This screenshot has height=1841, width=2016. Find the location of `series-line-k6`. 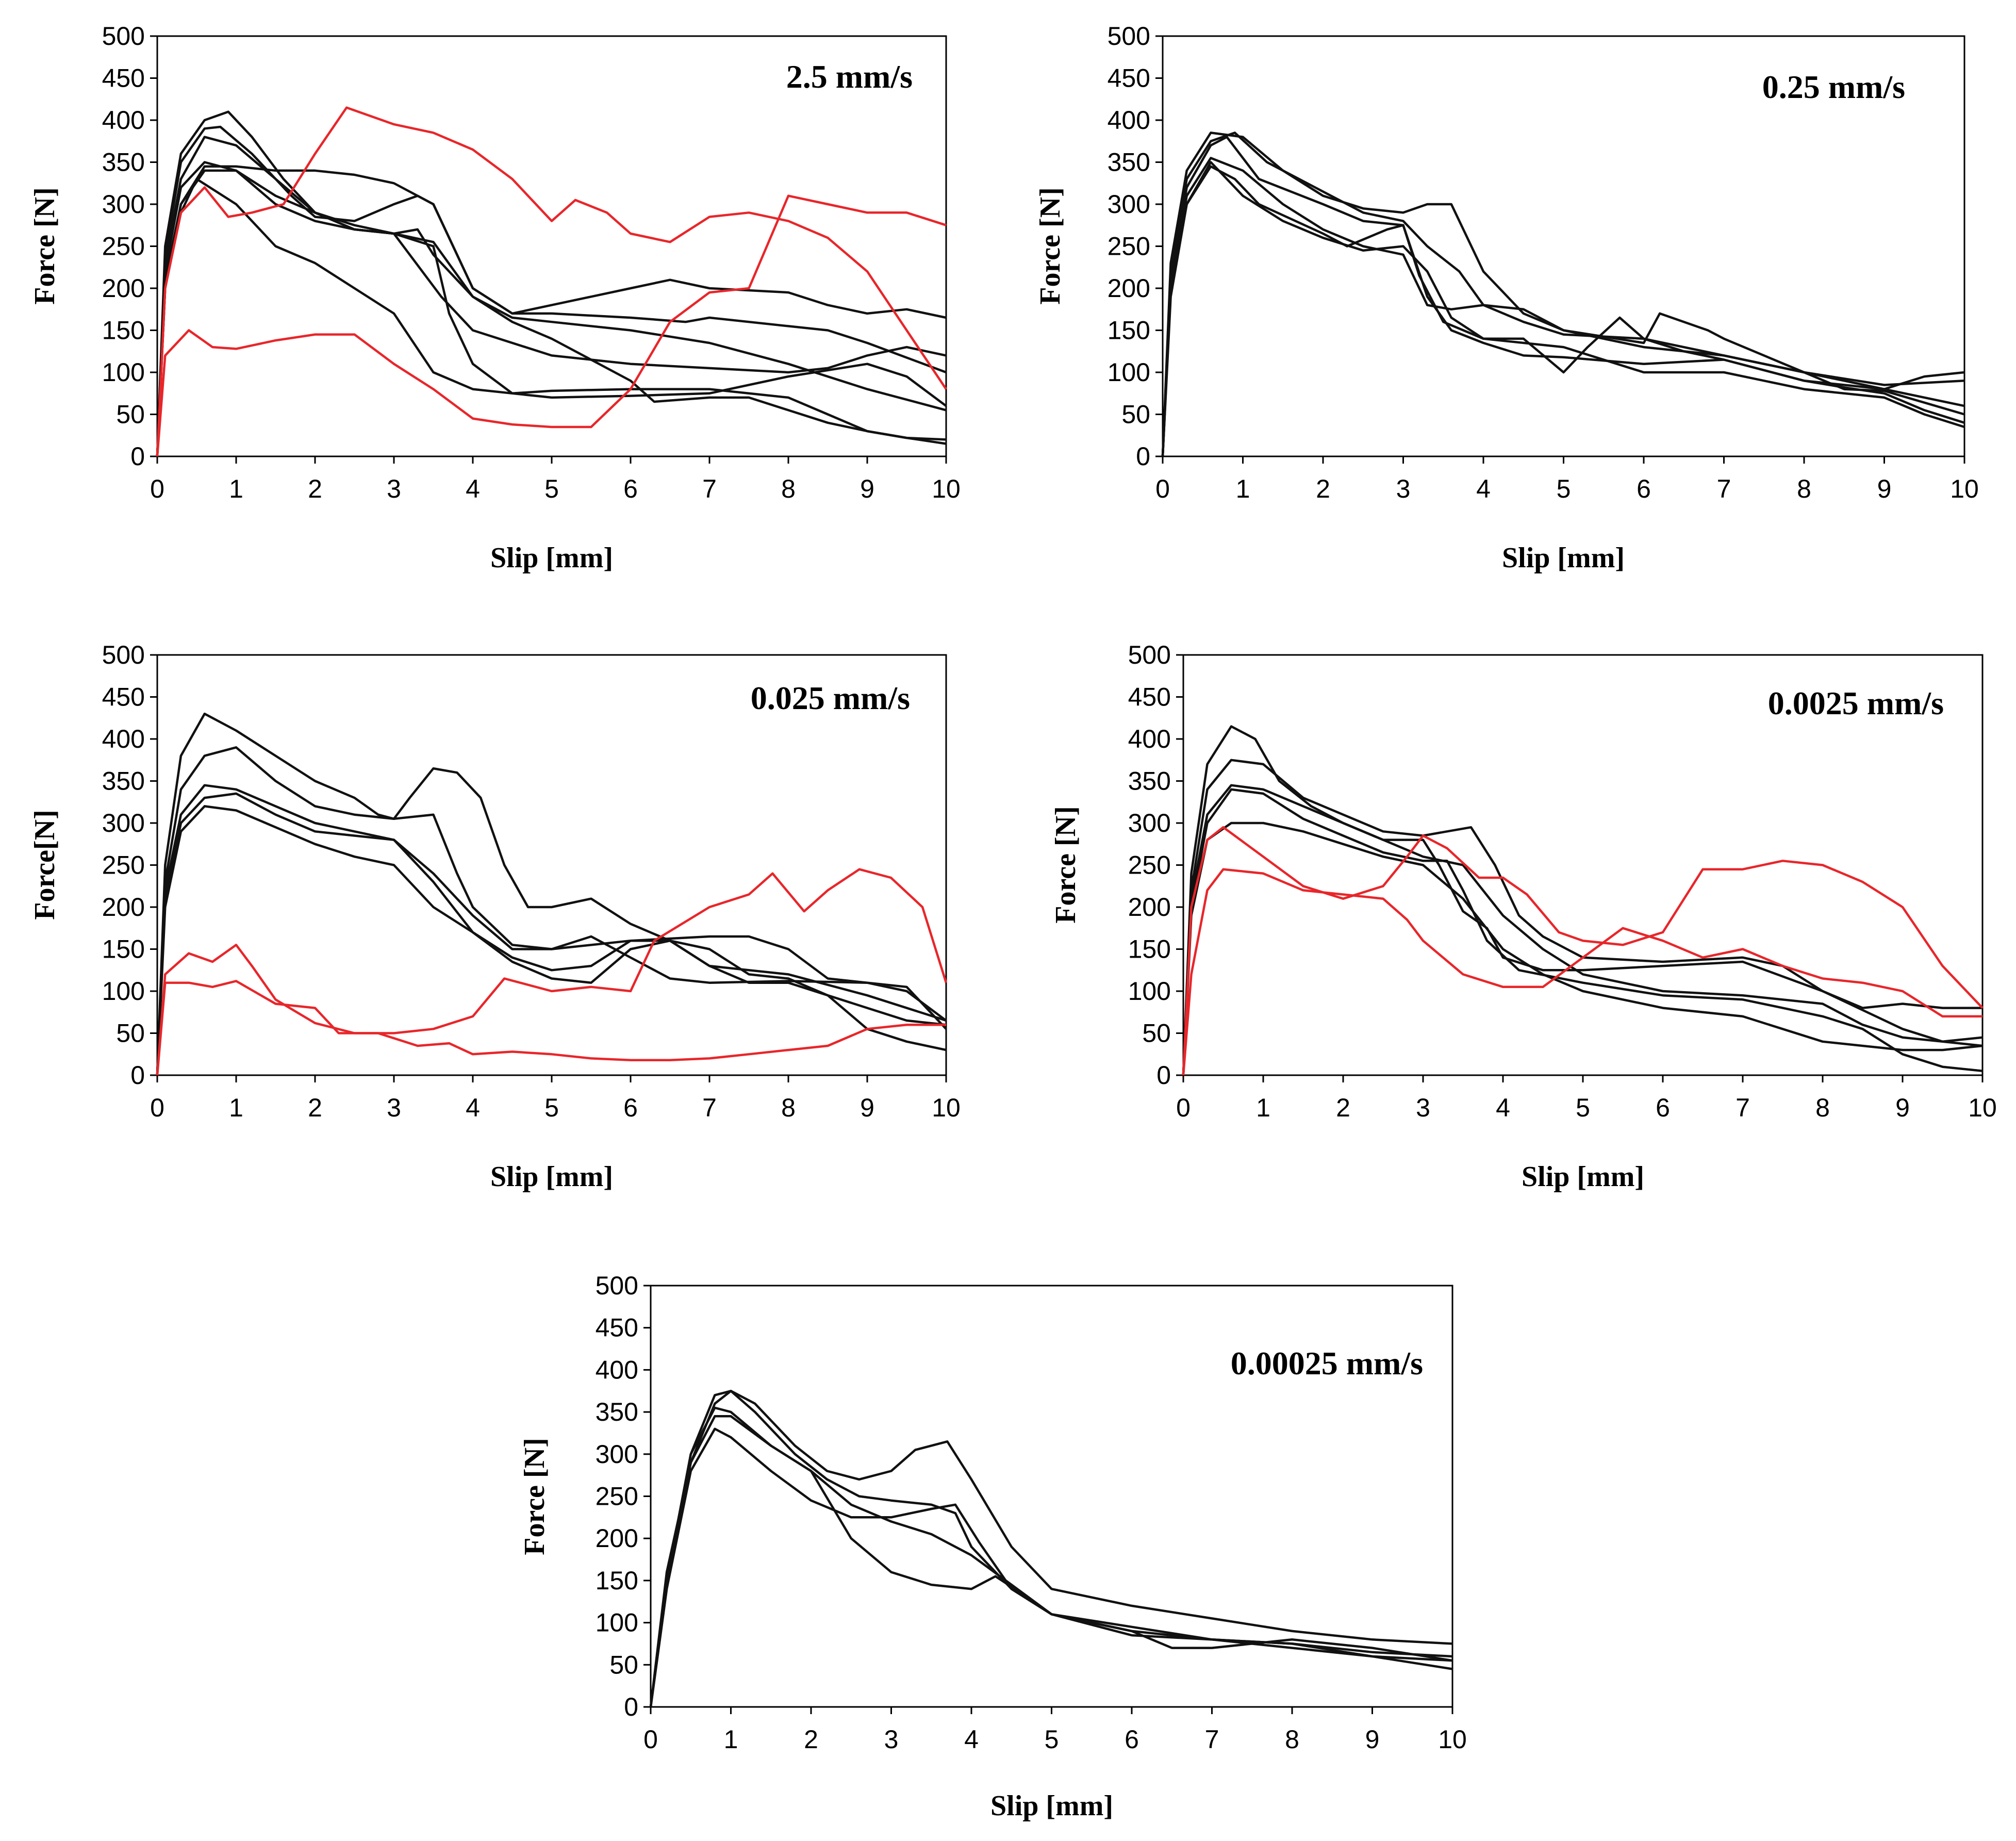

series-line-k6 is located at coordinates (551, 317).